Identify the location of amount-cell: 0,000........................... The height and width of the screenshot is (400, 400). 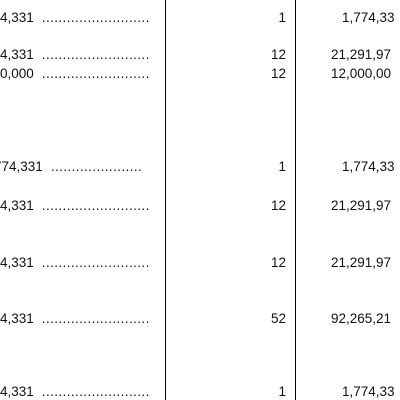
(80, 74).